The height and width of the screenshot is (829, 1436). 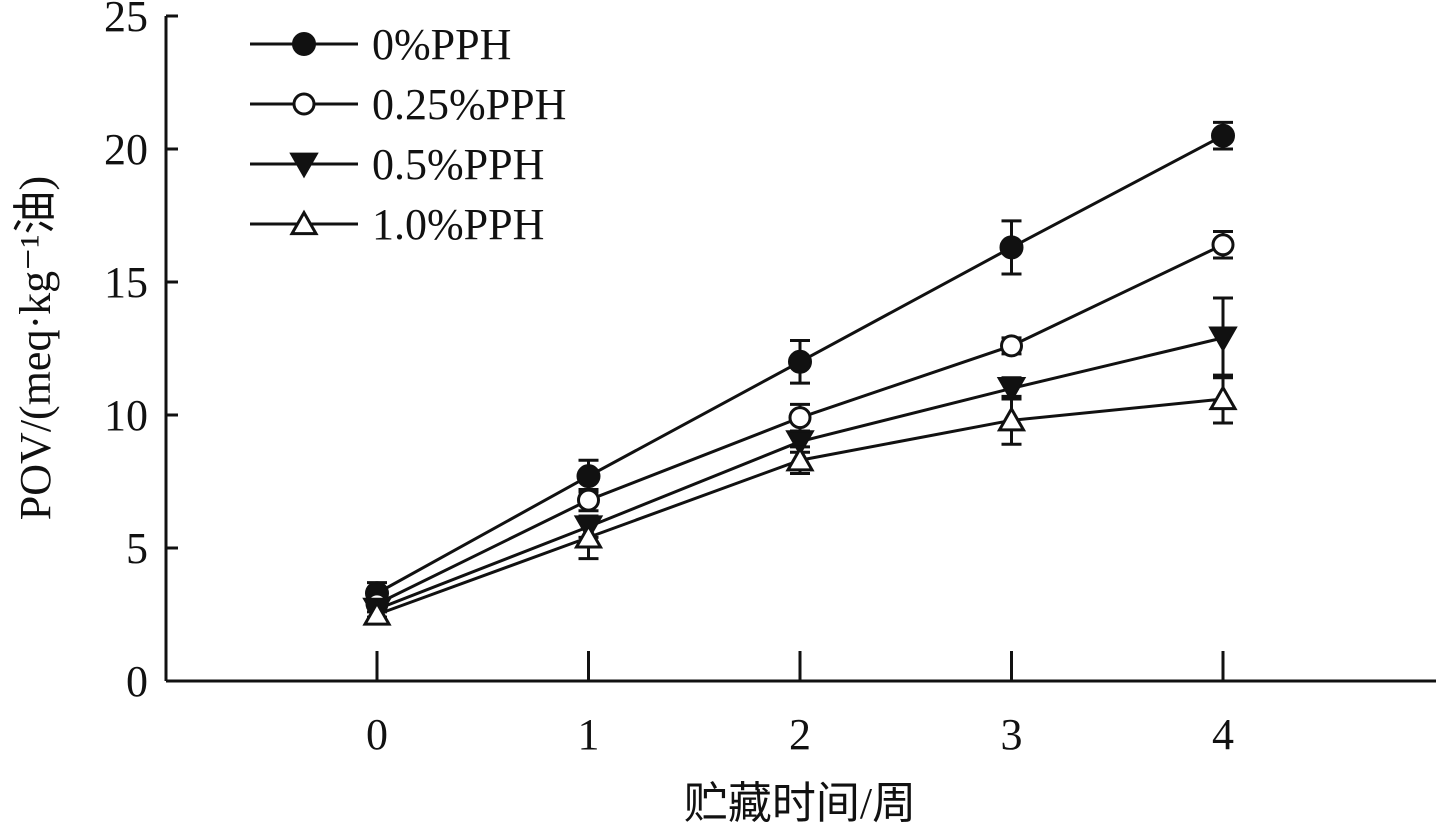 I want to click on y-axis-title: POV/(meq·kg⁻¹油), so click(x=35, y=348).